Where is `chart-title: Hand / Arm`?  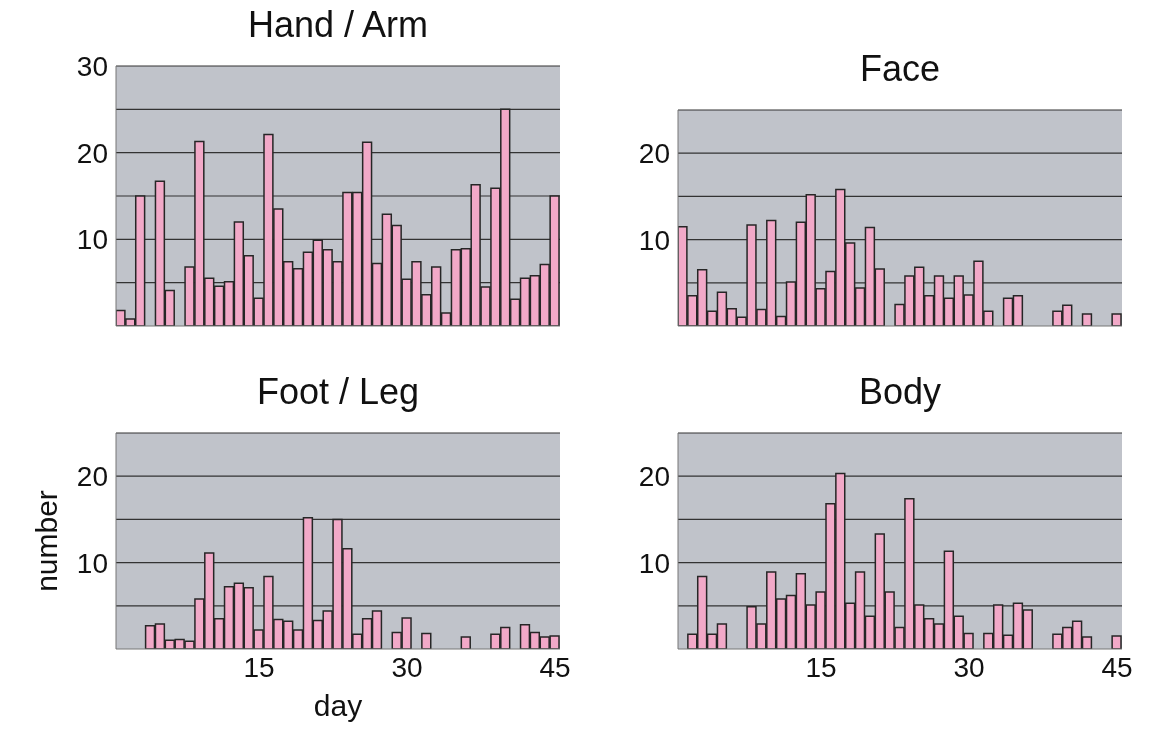 chart-title: Hand / Arm is located at coordinates (338, 25).